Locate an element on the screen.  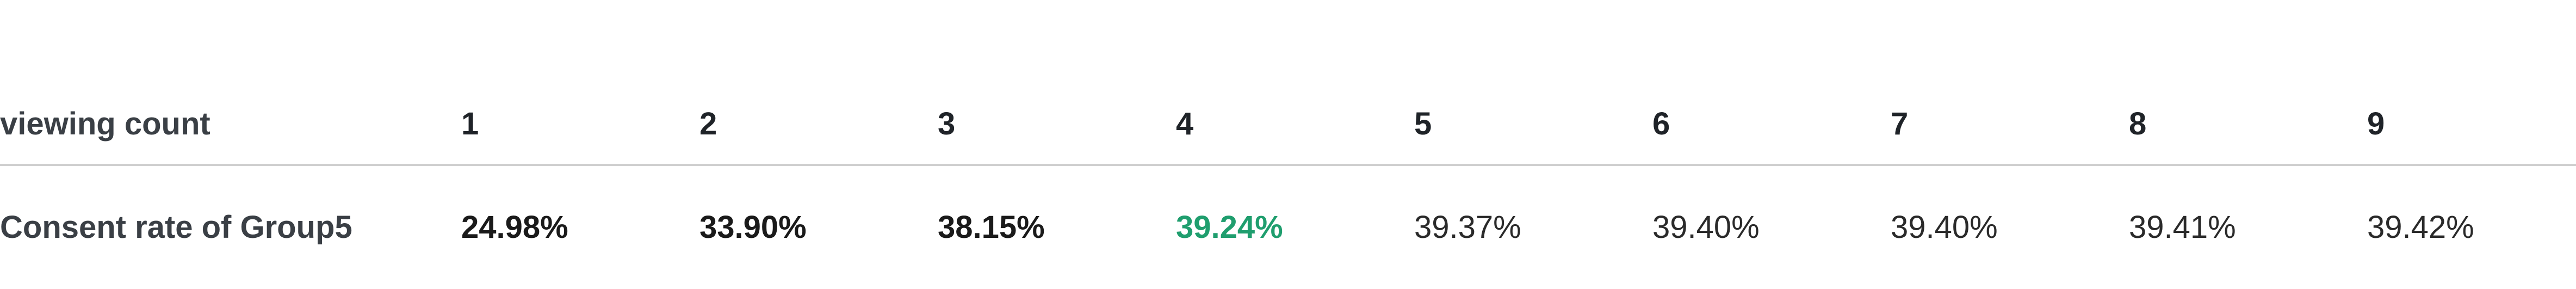
consent-rate-cell-9: 39.42% is located at coordinates (2420, 227).